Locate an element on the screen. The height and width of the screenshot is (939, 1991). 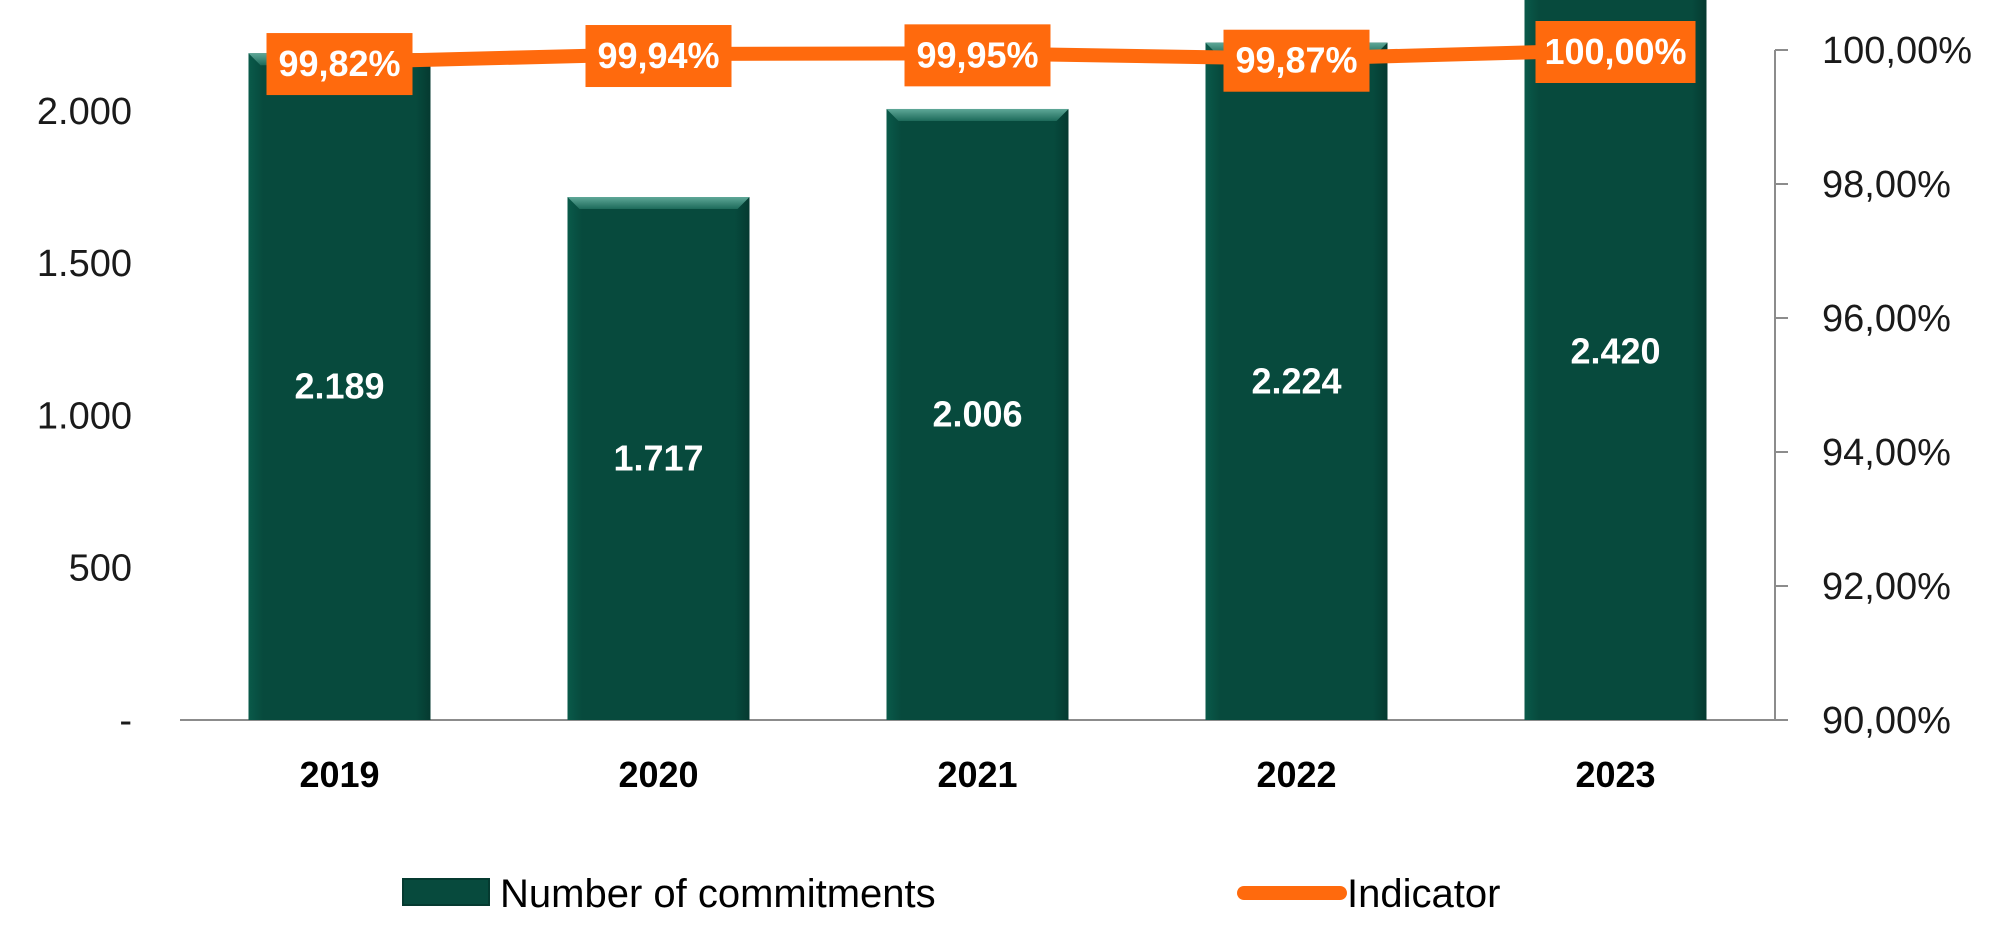
legend-label-commitments: Number of commitments is located at coordinates (718, 894).